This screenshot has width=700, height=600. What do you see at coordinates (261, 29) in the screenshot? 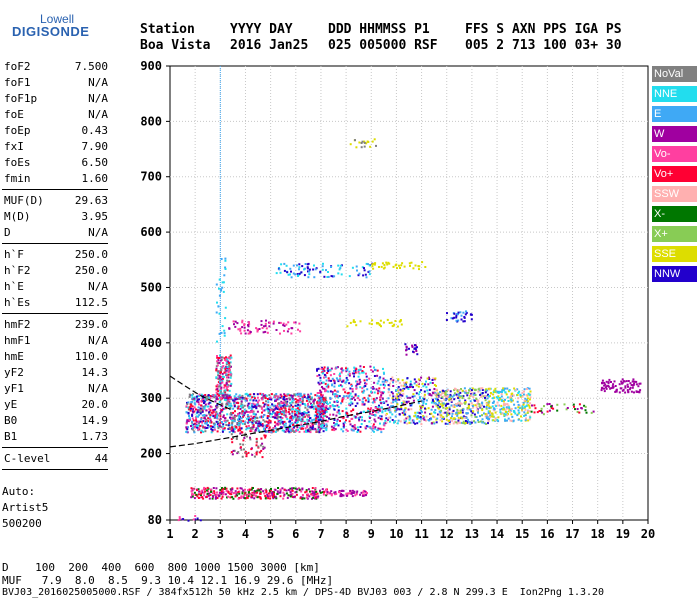
I see `header-date-label: YYYY DAY` at bounding box center [261, 29].